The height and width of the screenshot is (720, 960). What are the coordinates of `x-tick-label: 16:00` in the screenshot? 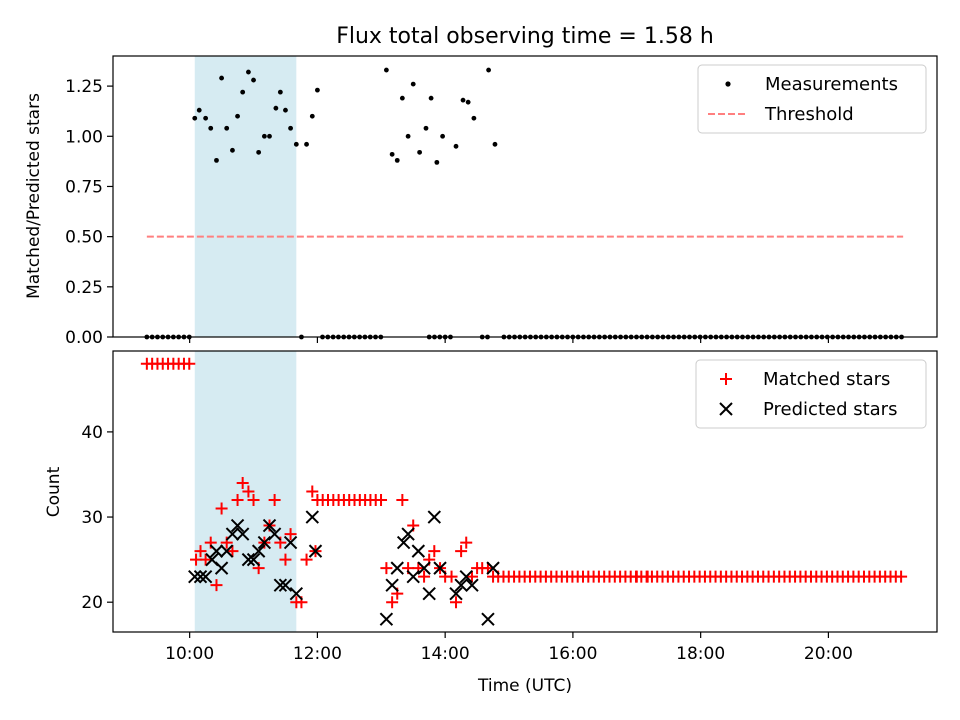 It's located at (572, 654).